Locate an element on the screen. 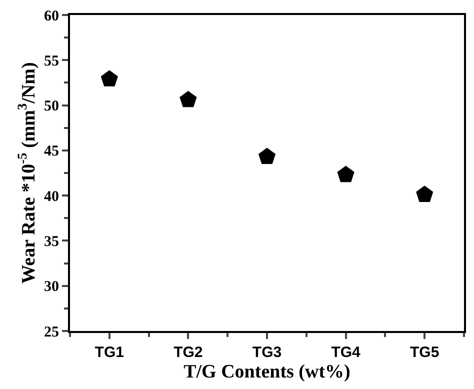 The width and height of the screenshot is (474, 389). x-tick-label: TG5 is located at coordinates (425, 352).